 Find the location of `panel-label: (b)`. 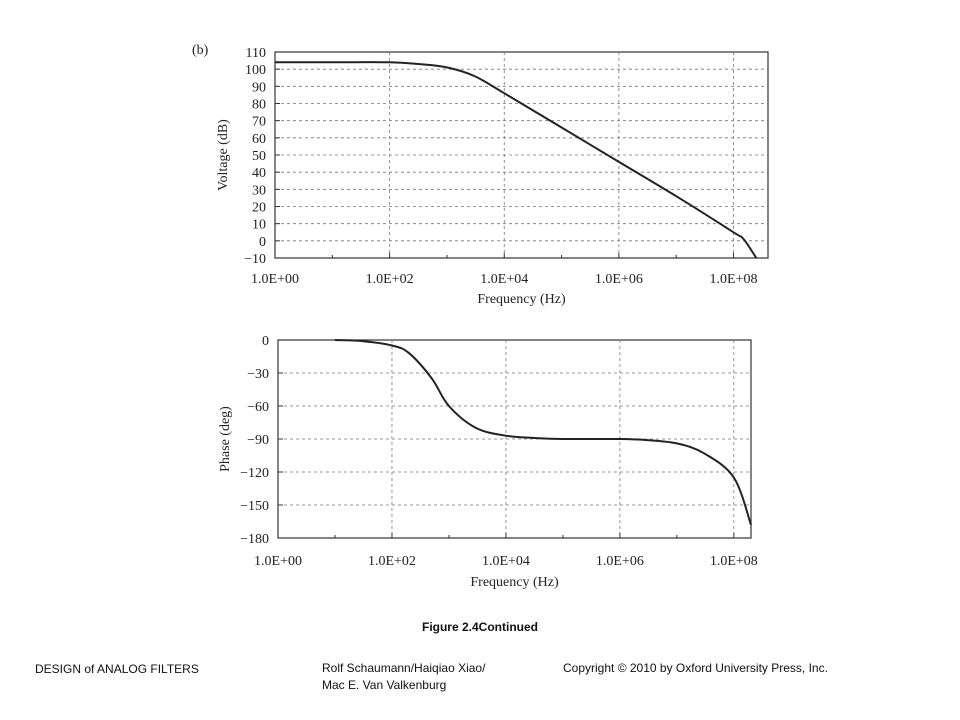

panel-label: (b) is located at coordinates (200, 50).